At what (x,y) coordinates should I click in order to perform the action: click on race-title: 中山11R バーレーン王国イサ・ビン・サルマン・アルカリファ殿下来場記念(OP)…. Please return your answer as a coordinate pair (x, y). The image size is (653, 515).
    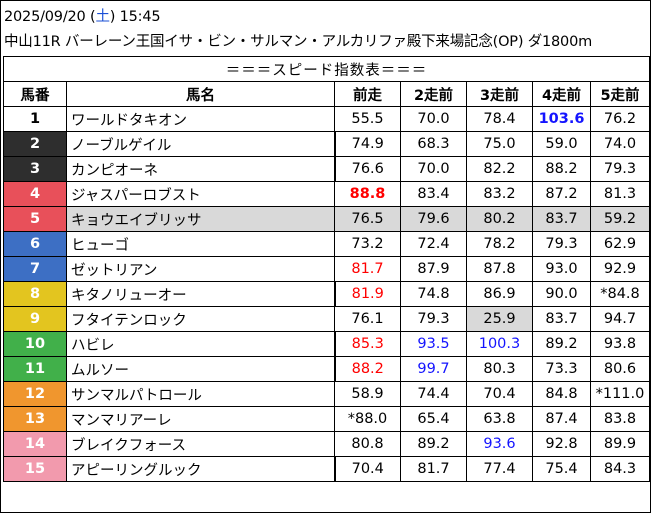
    Looking at the image, I should click on (298, 42).